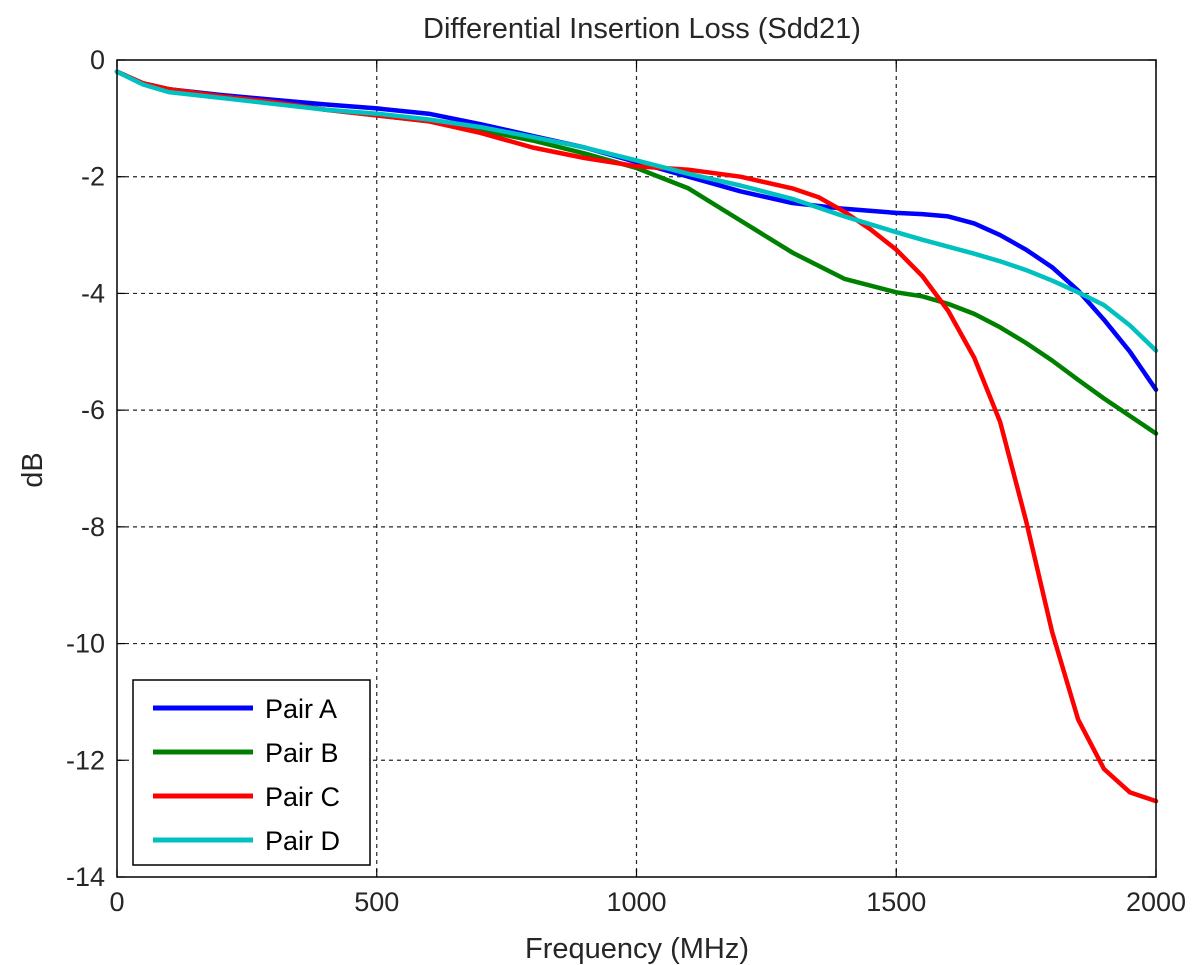 The image size is (1200, 965). What do you see at coordinates (93, 527) in the screenshot?
I see `y-tick-label: -8` at bounding box center [93, 527].